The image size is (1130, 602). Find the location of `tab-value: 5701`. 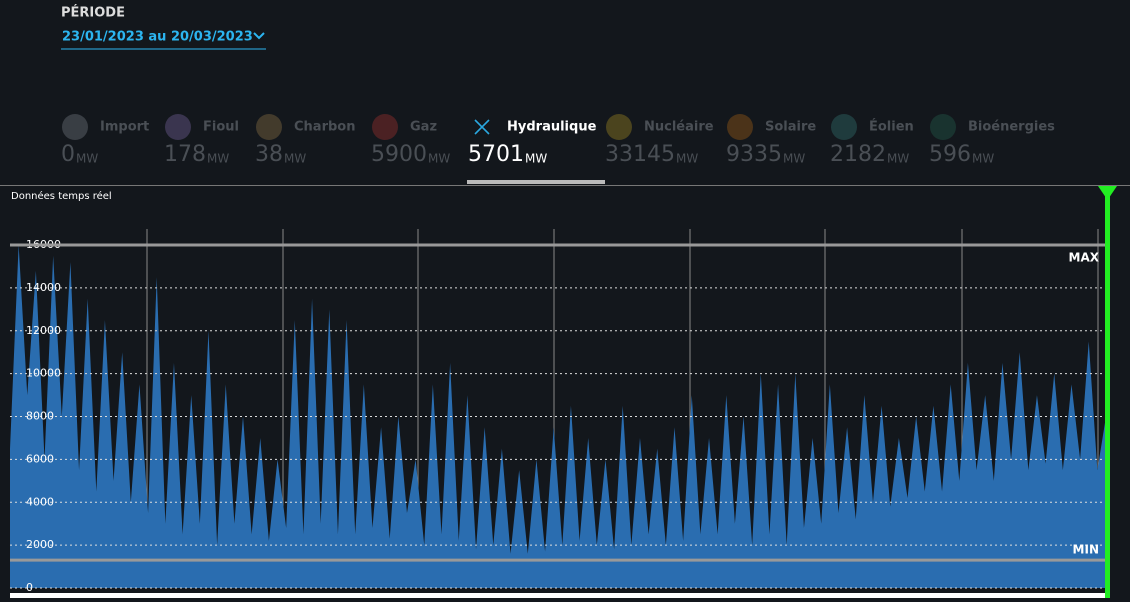

tab-value: 5701 is located at coordinates (496, 154).